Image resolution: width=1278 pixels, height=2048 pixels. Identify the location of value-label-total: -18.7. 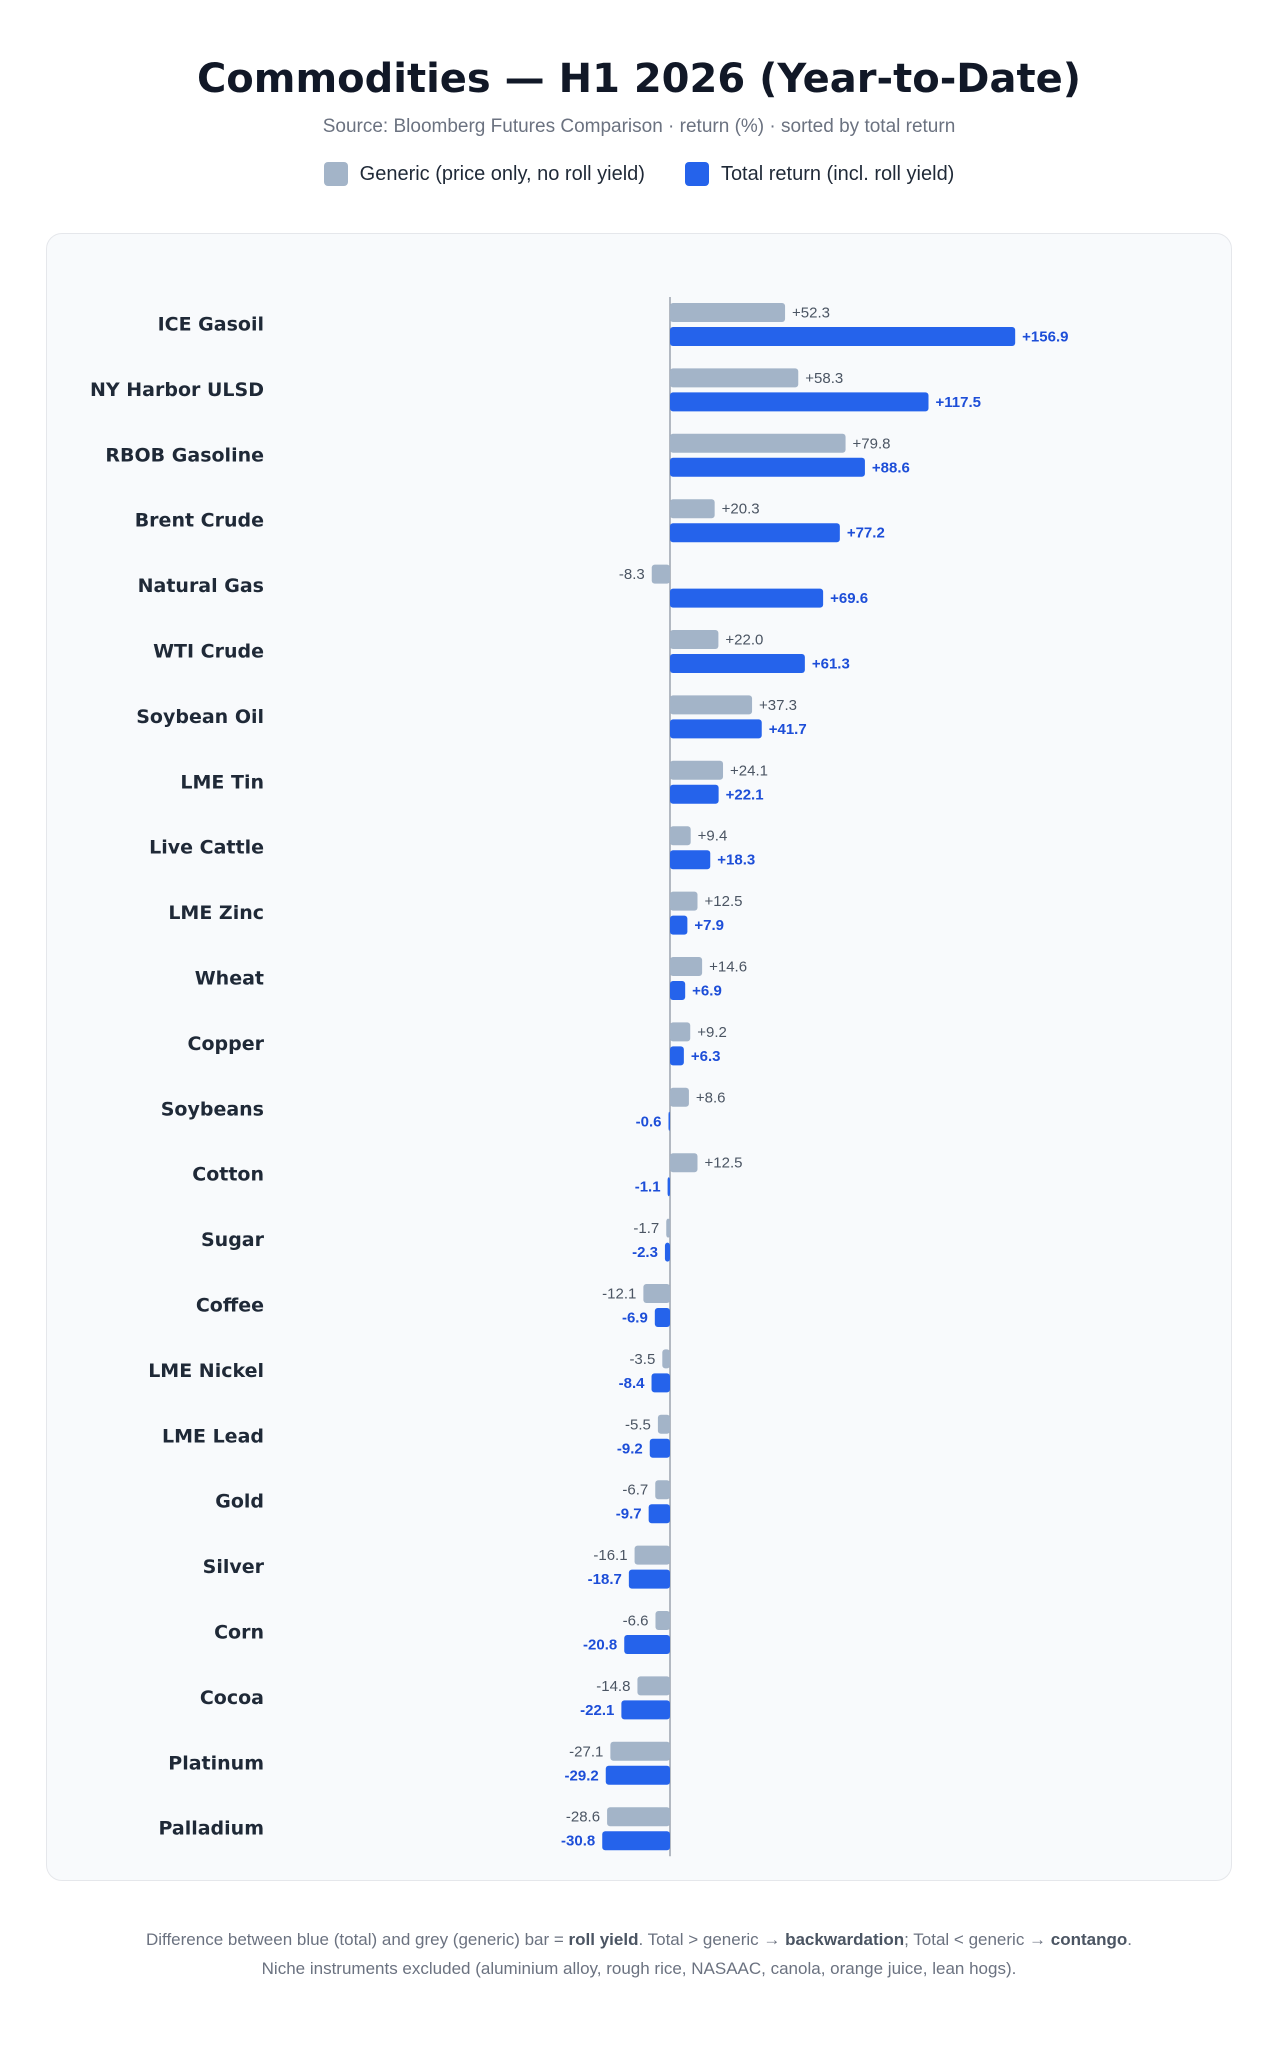
(605, 1579).